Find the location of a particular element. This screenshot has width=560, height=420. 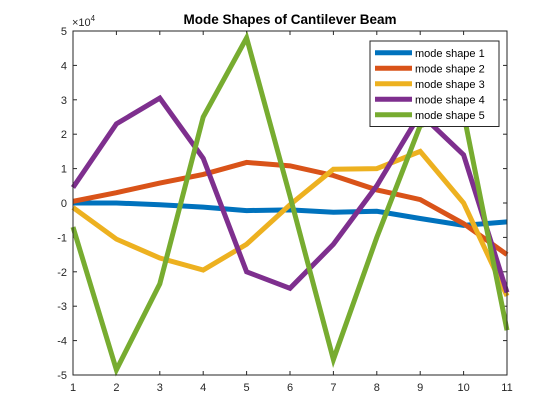

x-tick-label: 3 is located at coordinates (160, 388).